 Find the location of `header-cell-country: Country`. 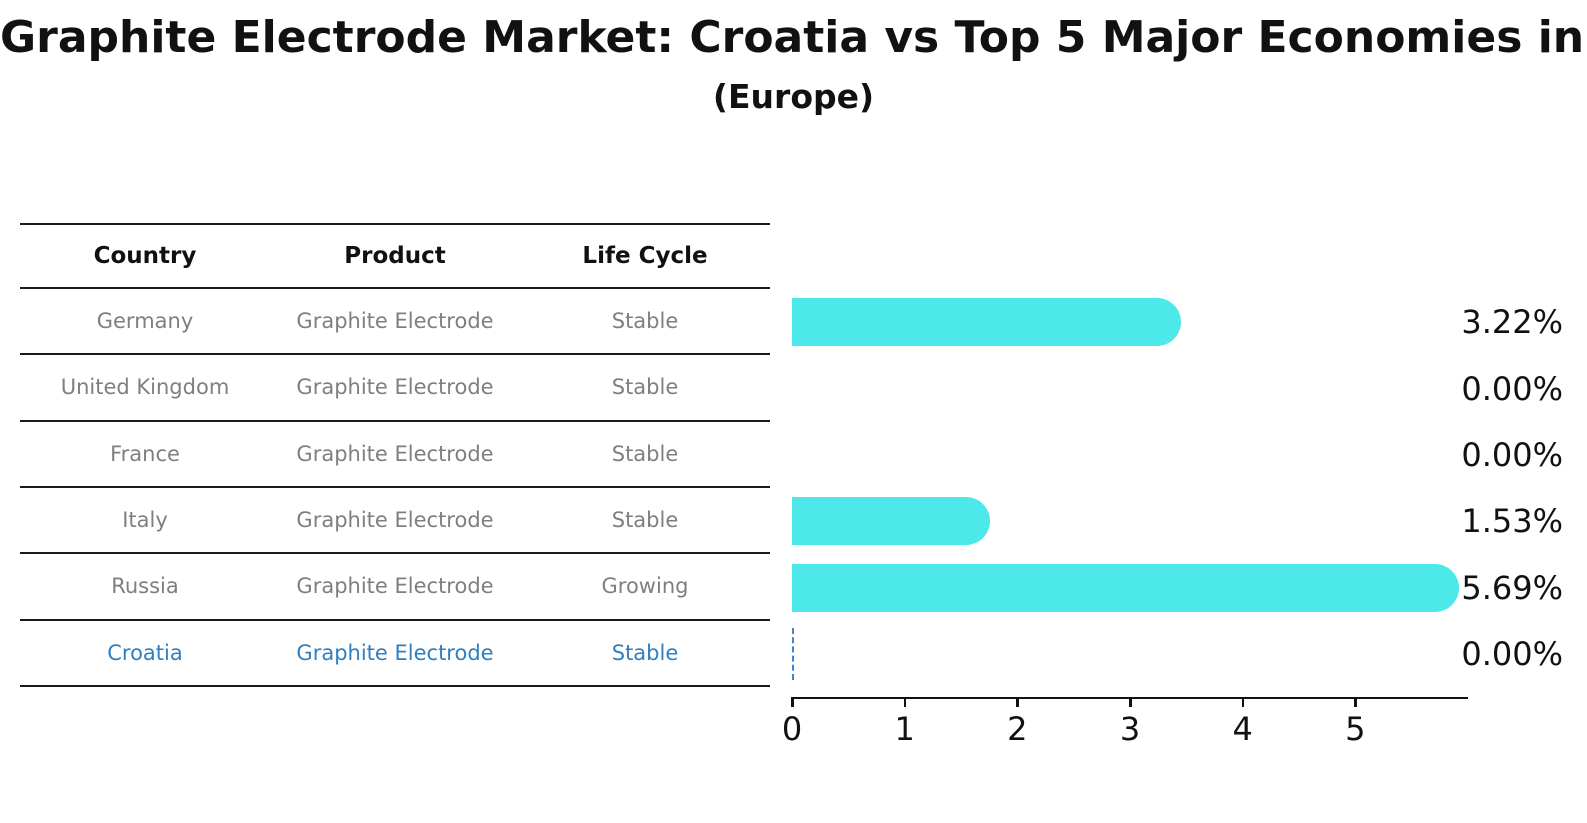

header-cell-country: Country is located at coordinates (145, 256).